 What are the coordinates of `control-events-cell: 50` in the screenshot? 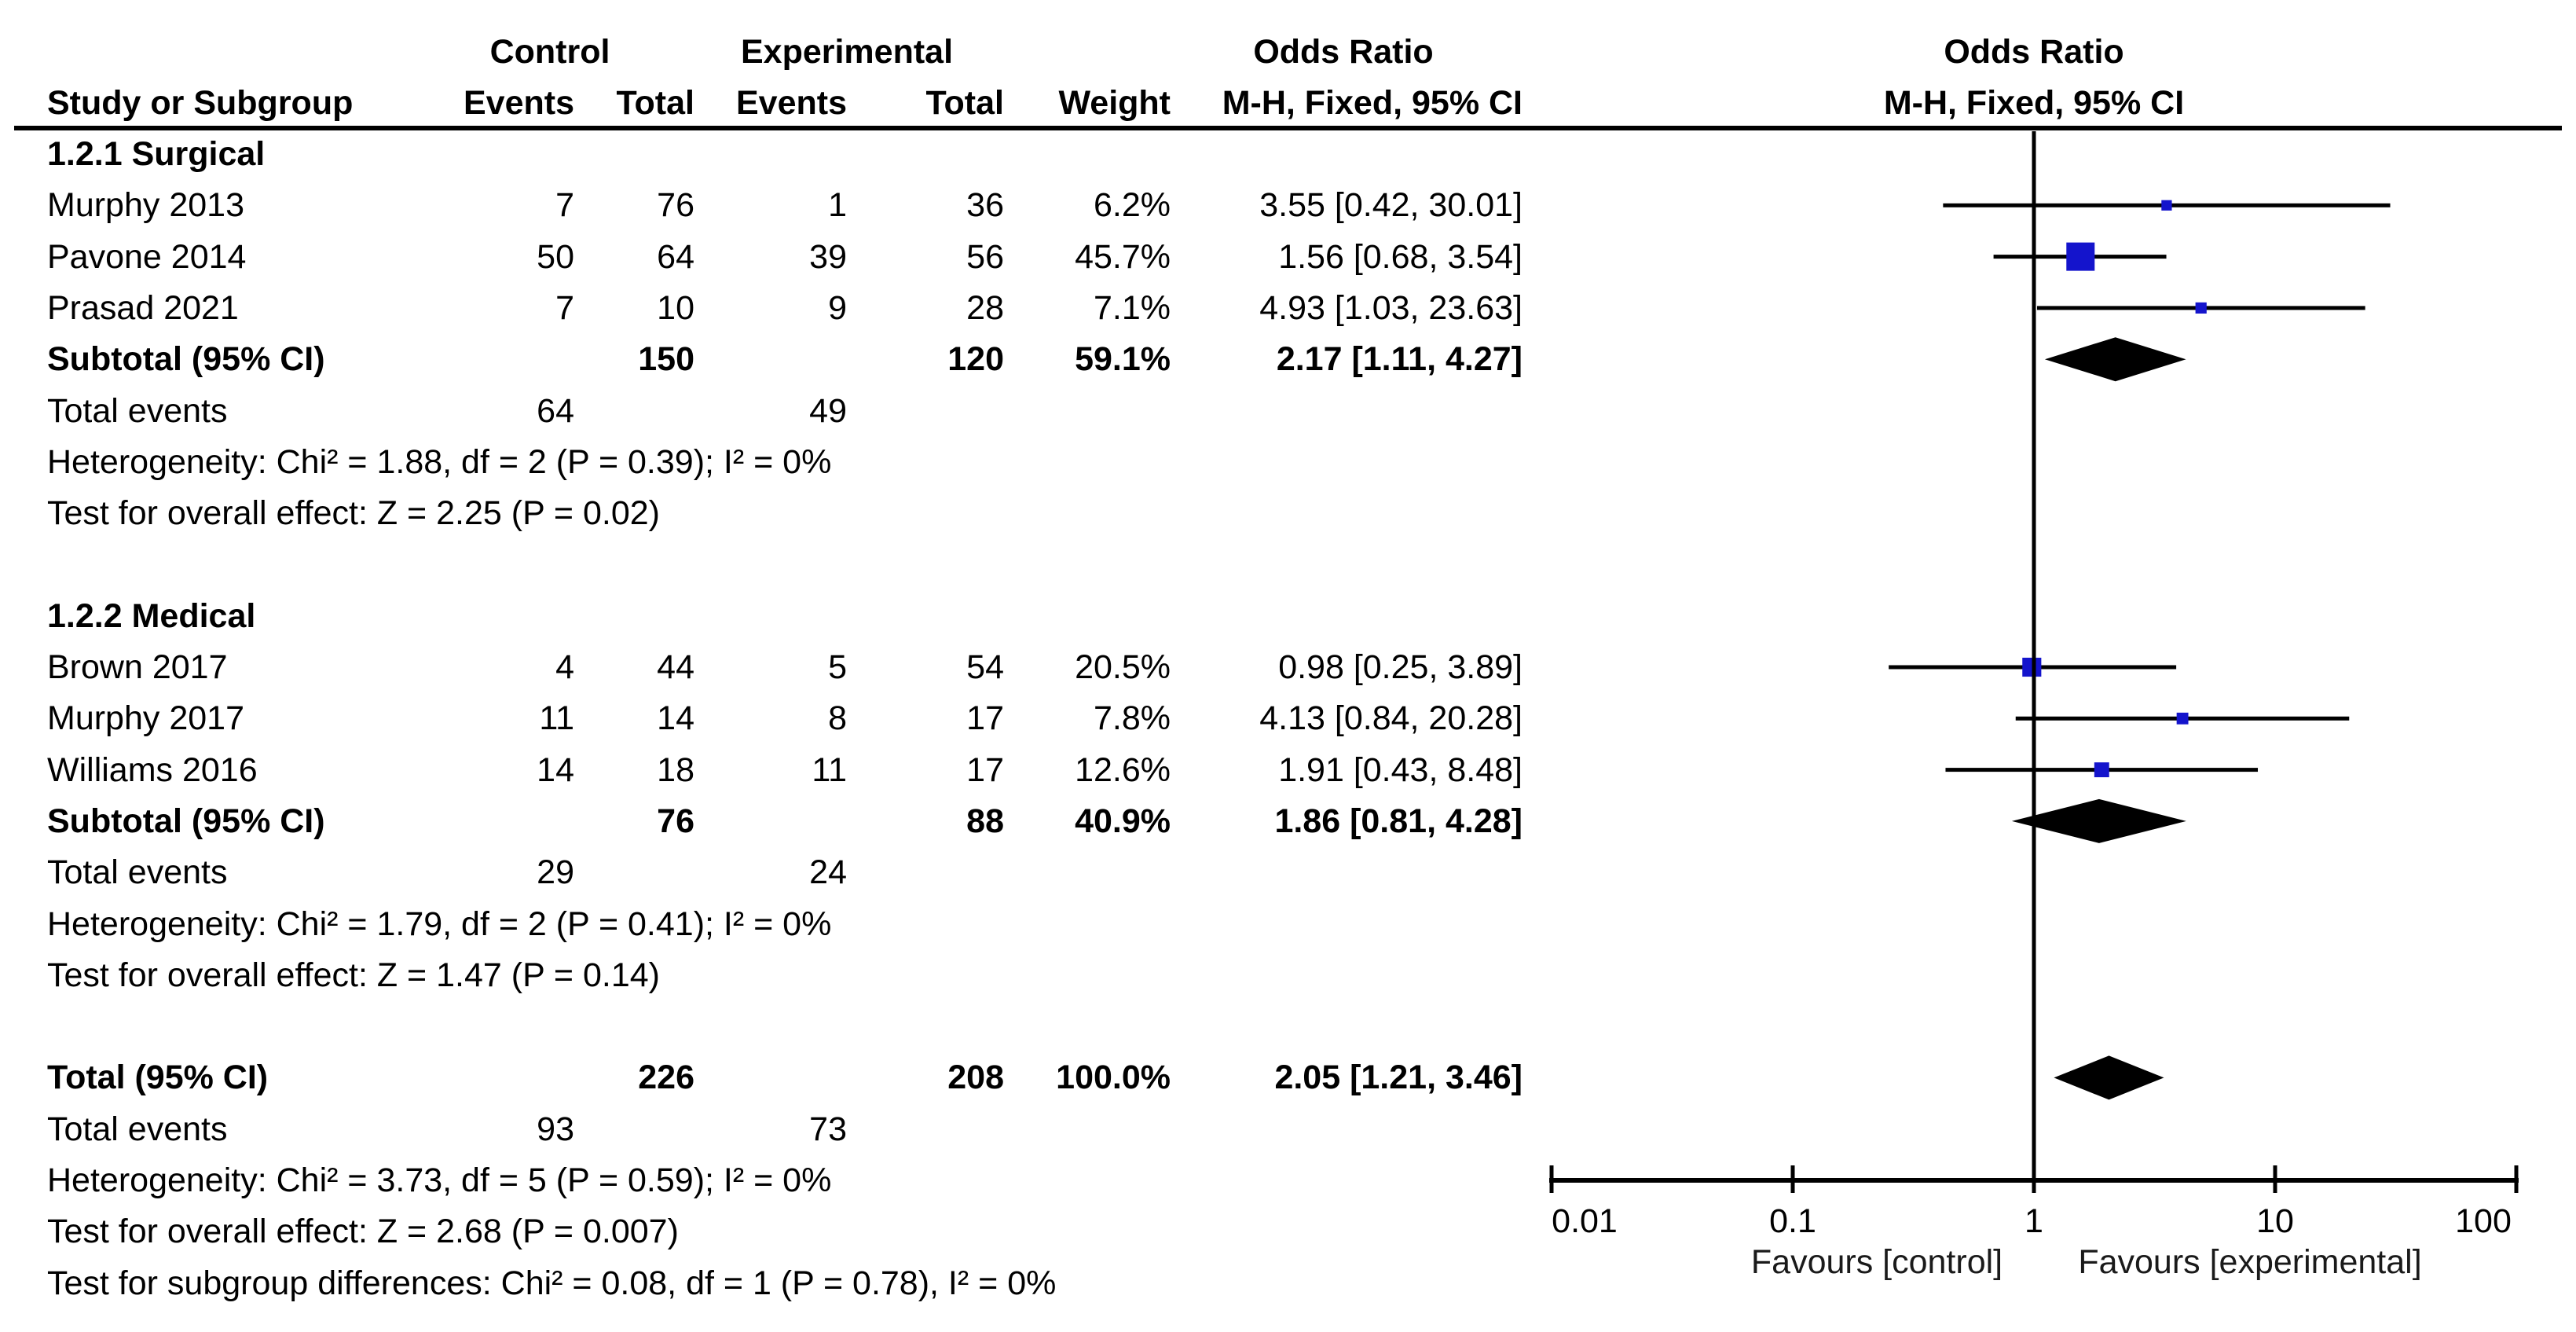 It's located at (555, 256).